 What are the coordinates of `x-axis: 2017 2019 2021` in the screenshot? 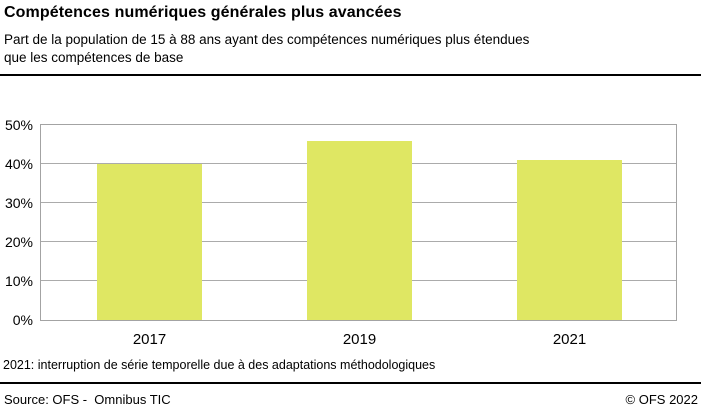 It's located at (358, 341).